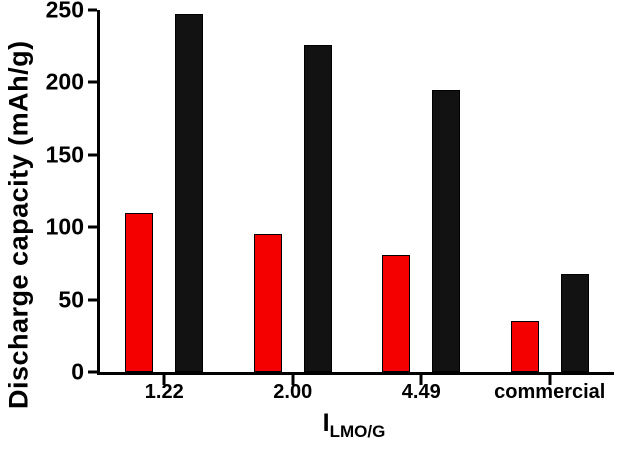  I want to click on bar-black-1.22, so click(189, 193).